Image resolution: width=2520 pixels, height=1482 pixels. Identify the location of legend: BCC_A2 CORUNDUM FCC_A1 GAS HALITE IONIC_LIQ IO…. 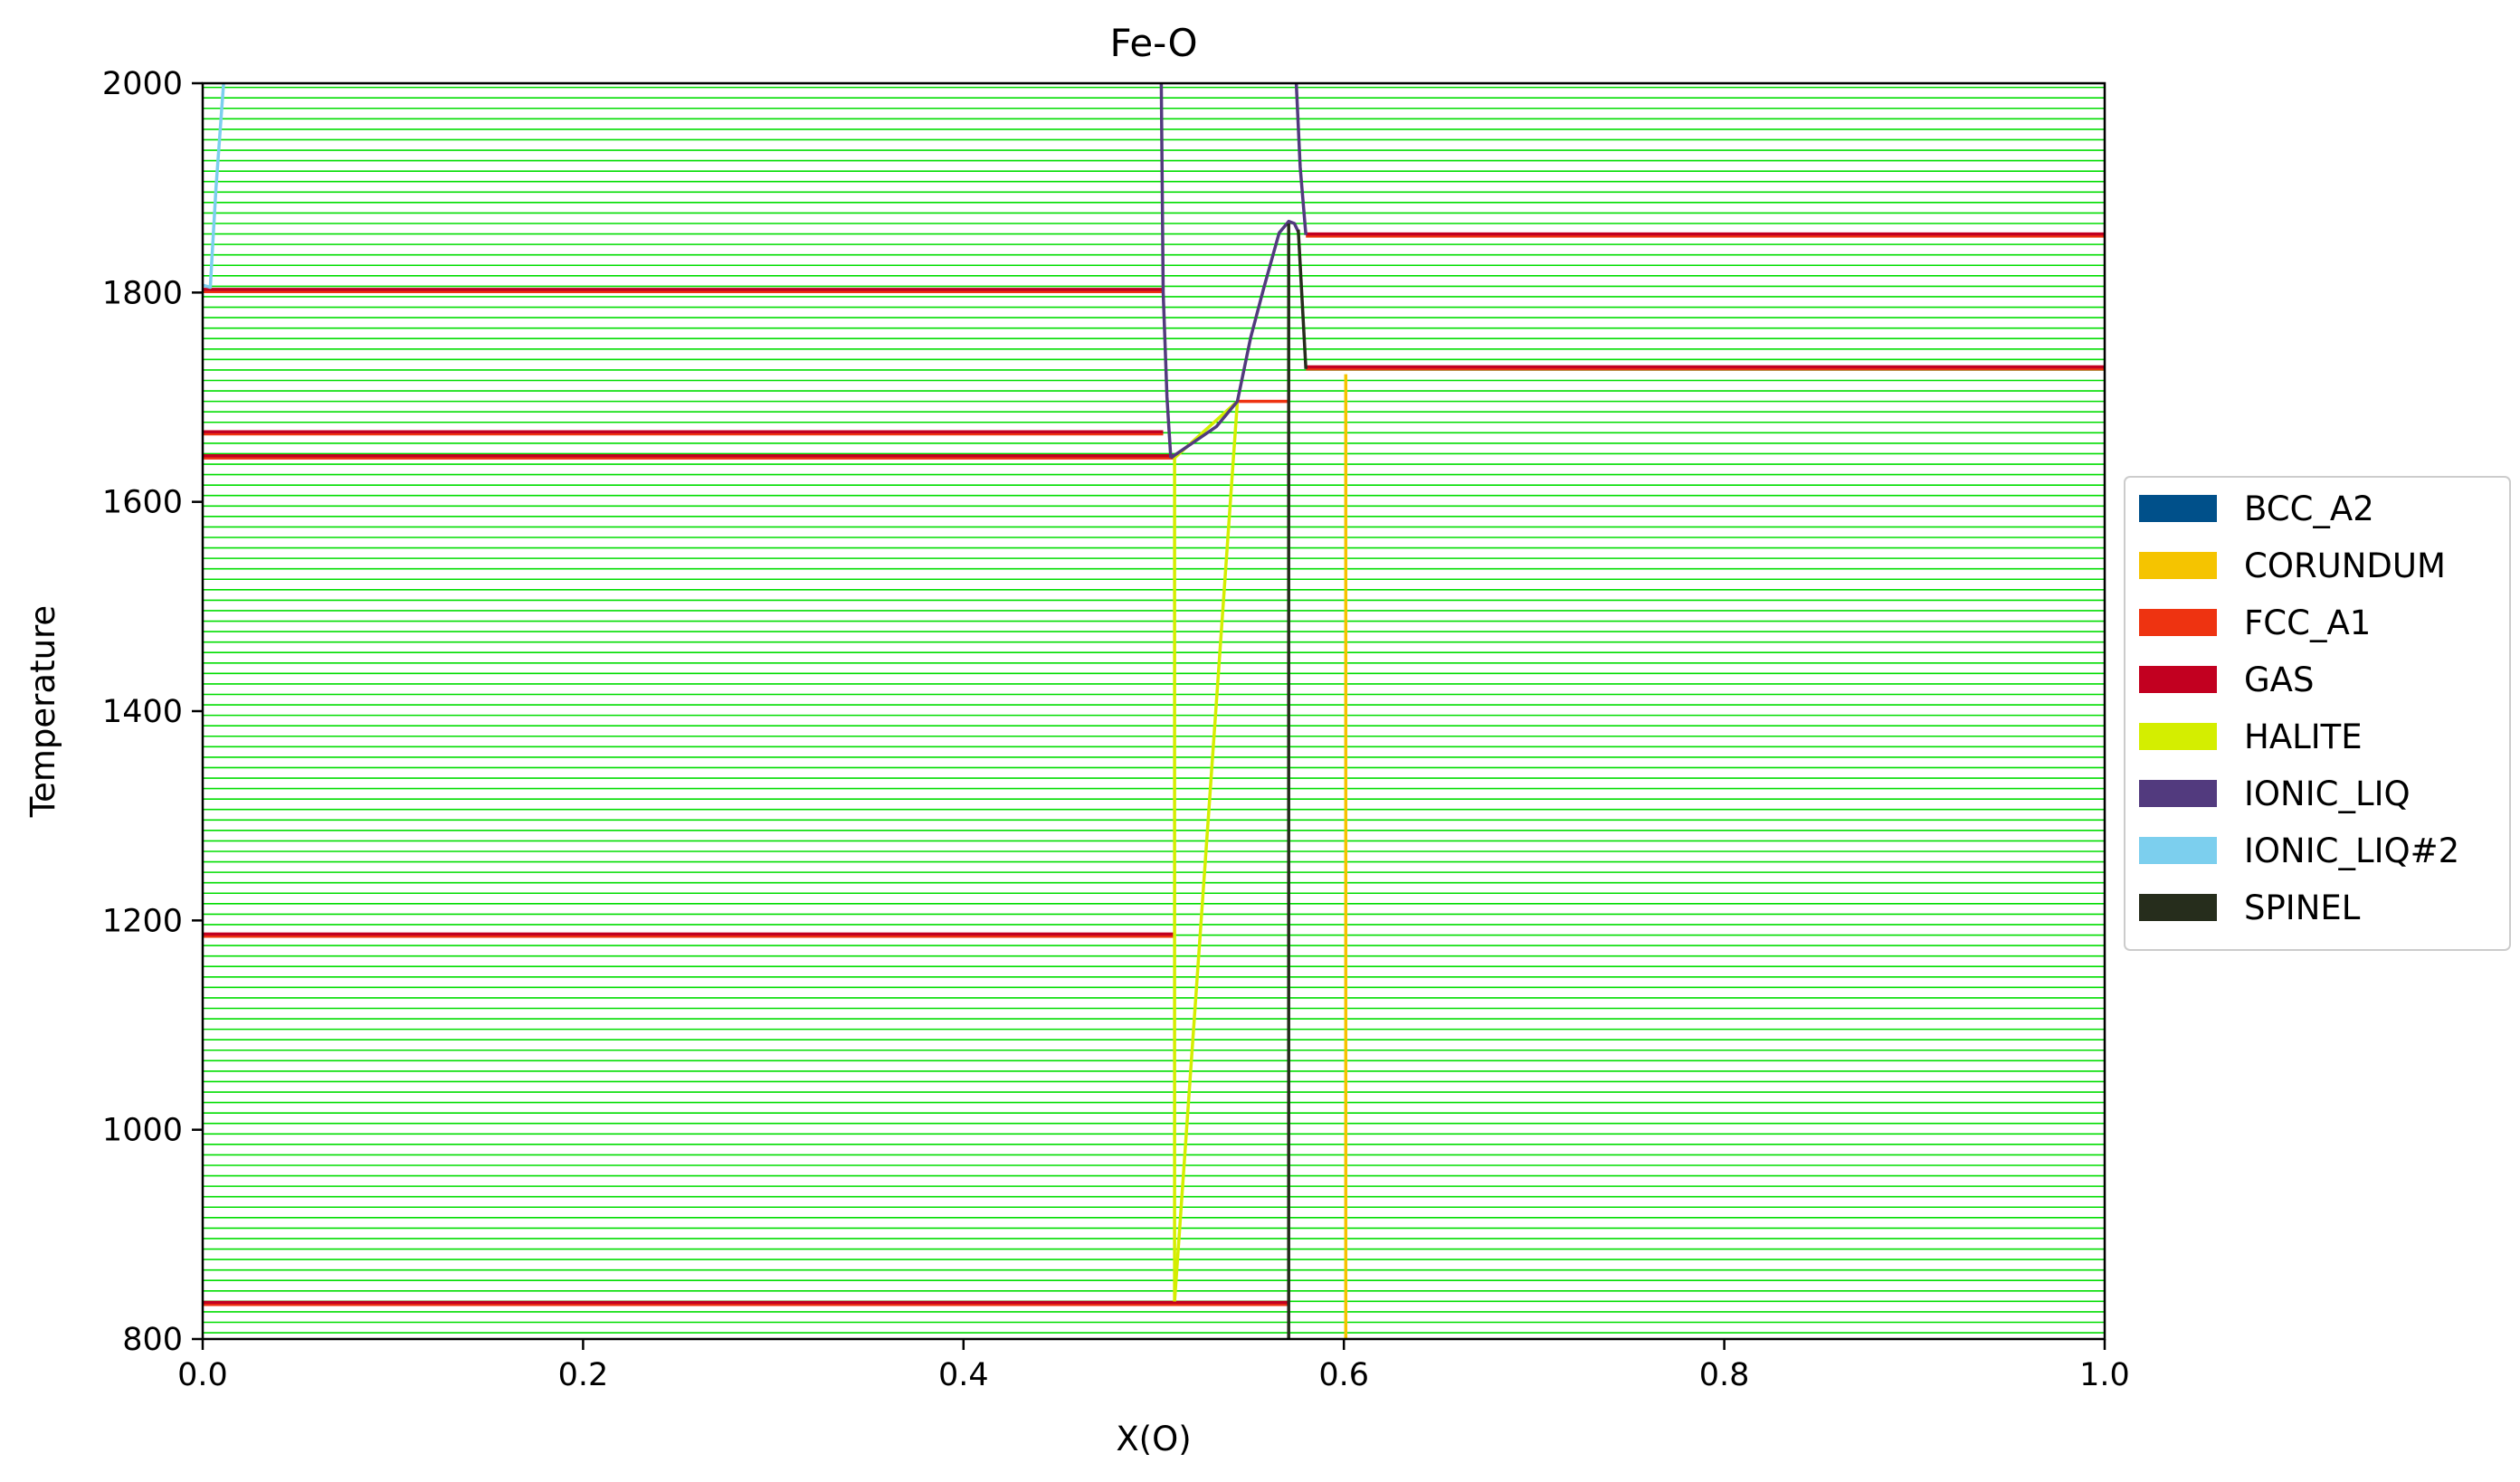
(2318, 714).